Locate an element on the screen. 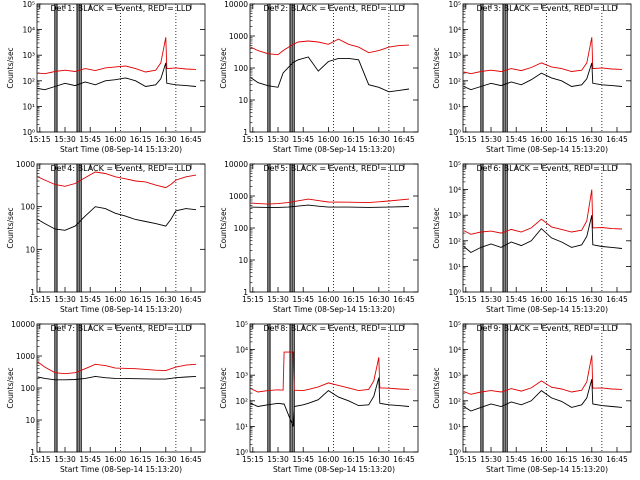  chart-title: Det 8: BLACK = Events, RED = LLD is located at coordinates (334, 328).